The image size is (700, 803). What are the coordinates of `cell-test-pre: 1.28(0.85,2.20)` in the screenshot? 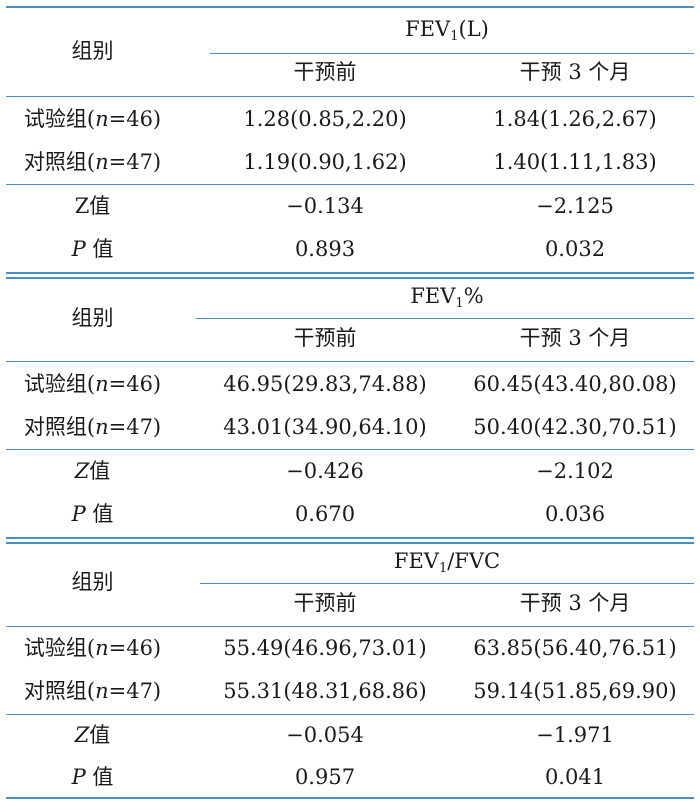 It's located at (325, 119).